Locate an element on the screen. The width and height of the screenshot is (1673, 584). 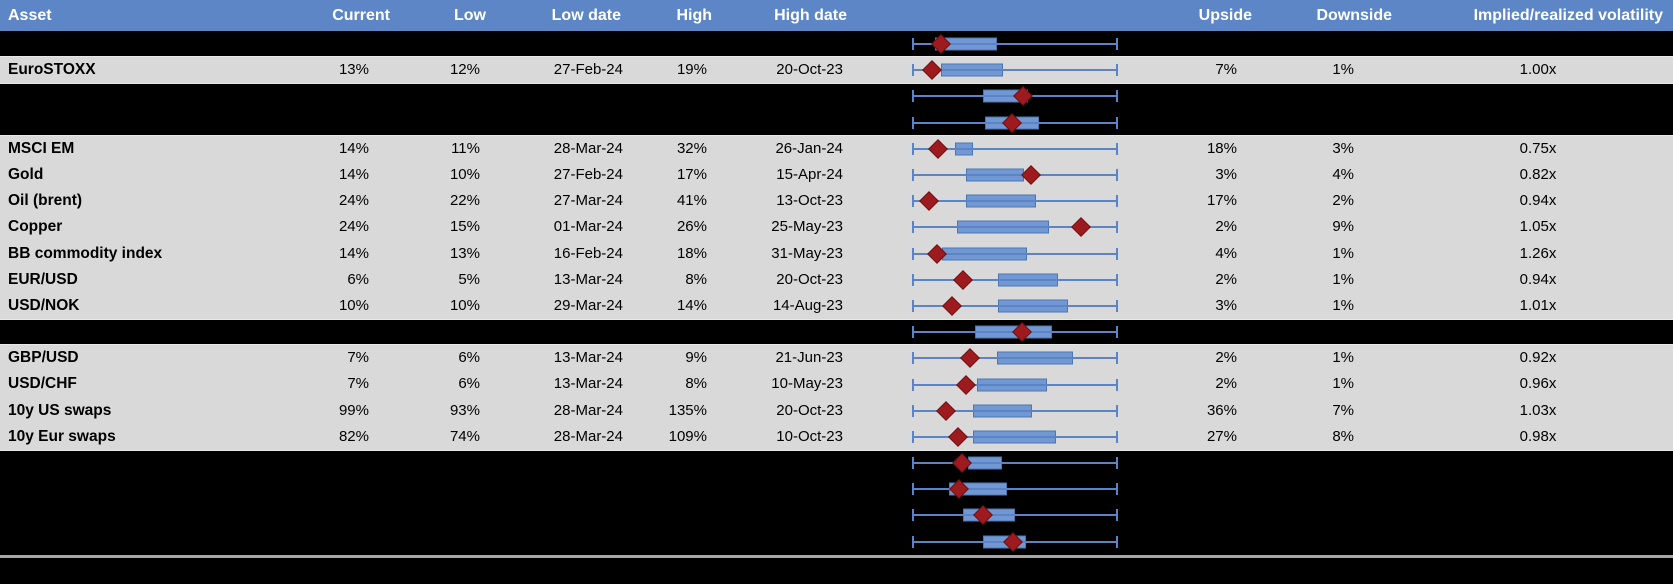
cell-current: 7% is located at coordinates (358, 384).